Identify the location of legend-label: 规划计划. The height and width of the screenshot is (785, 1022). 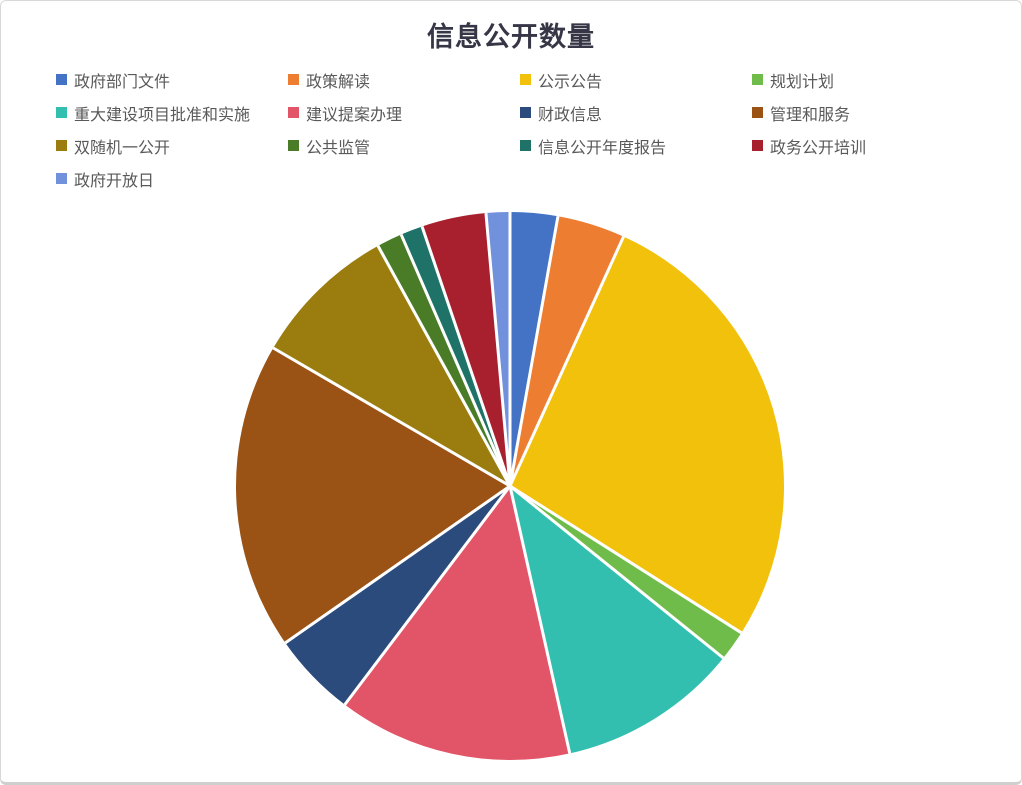
(802, 81).